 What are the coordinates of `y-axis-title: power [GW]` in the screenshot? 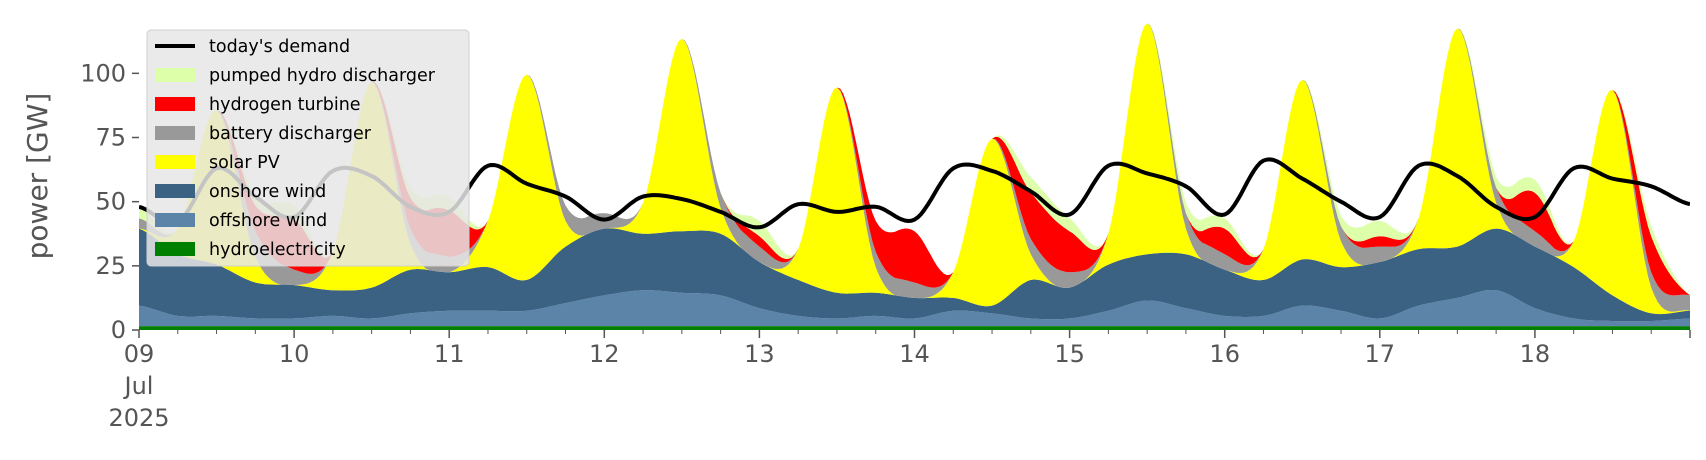 It's located at (37, 176).